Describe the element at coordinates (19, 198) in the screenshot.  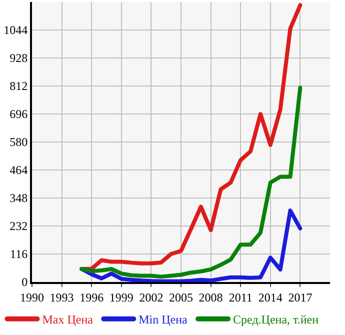
I see `y-tick-label: 348` at that location.